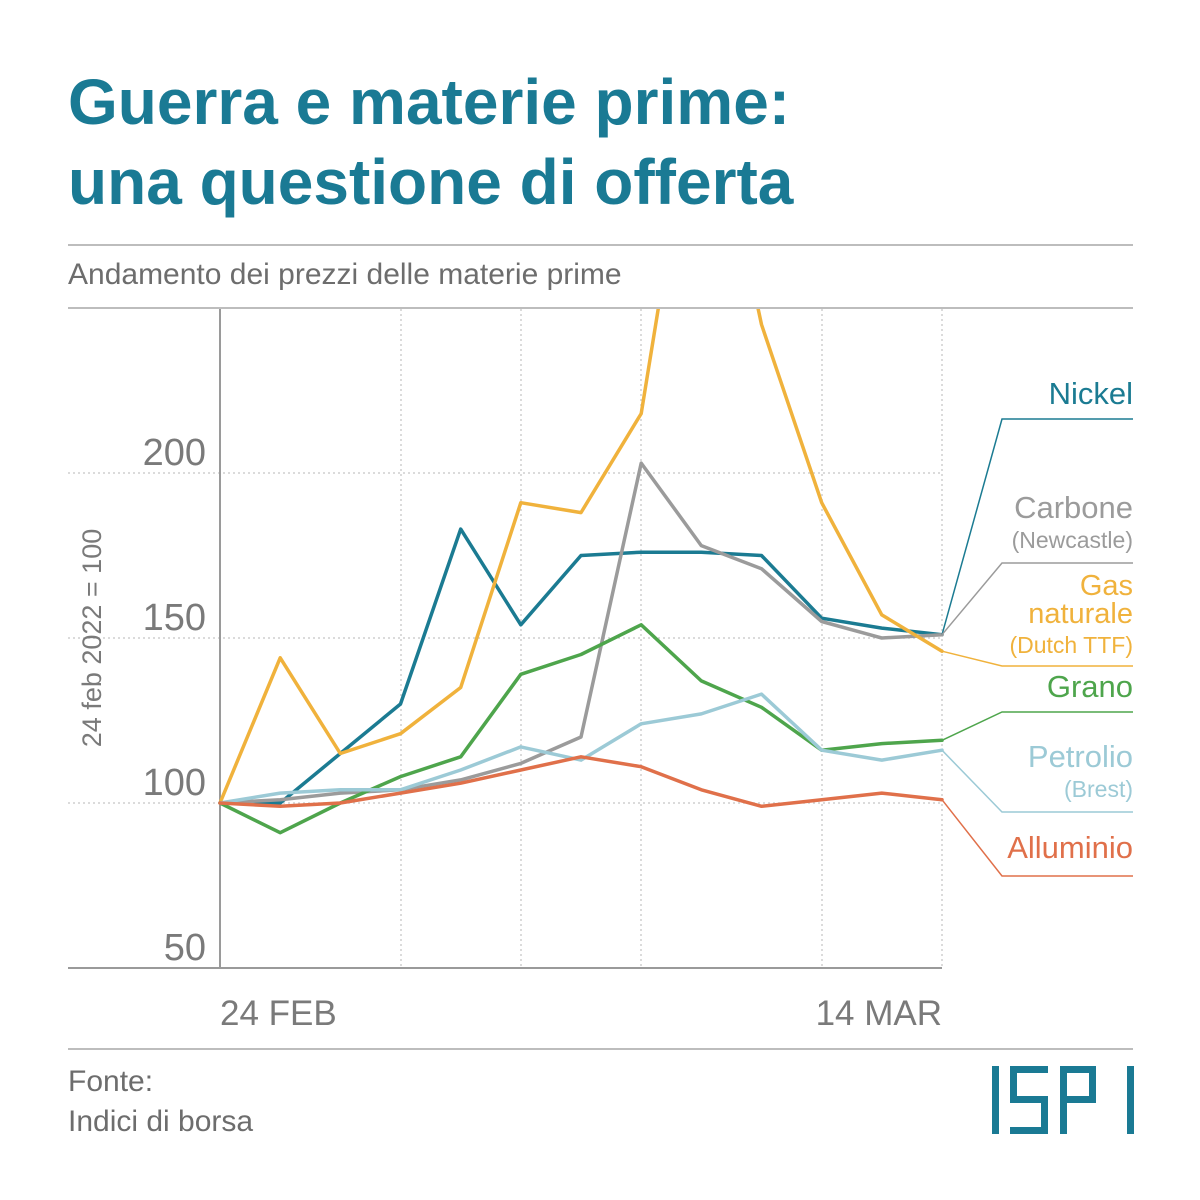  What do you see at coordinates (581, 748) in the screenshot?
I see `series-line-petrolio` at bounding box center [581, 748].